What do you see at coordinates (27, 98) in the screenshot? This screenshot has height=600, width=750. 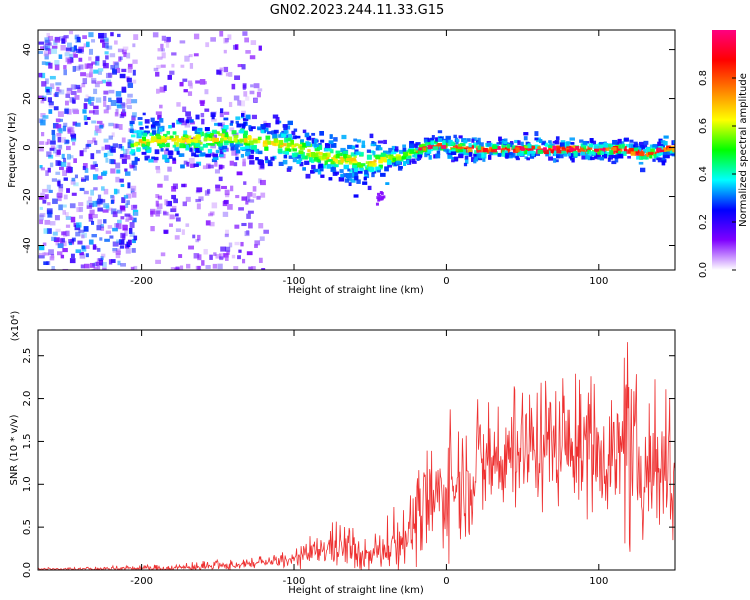 I see `y-tick-label: 20` at bounding box center [27, 98].